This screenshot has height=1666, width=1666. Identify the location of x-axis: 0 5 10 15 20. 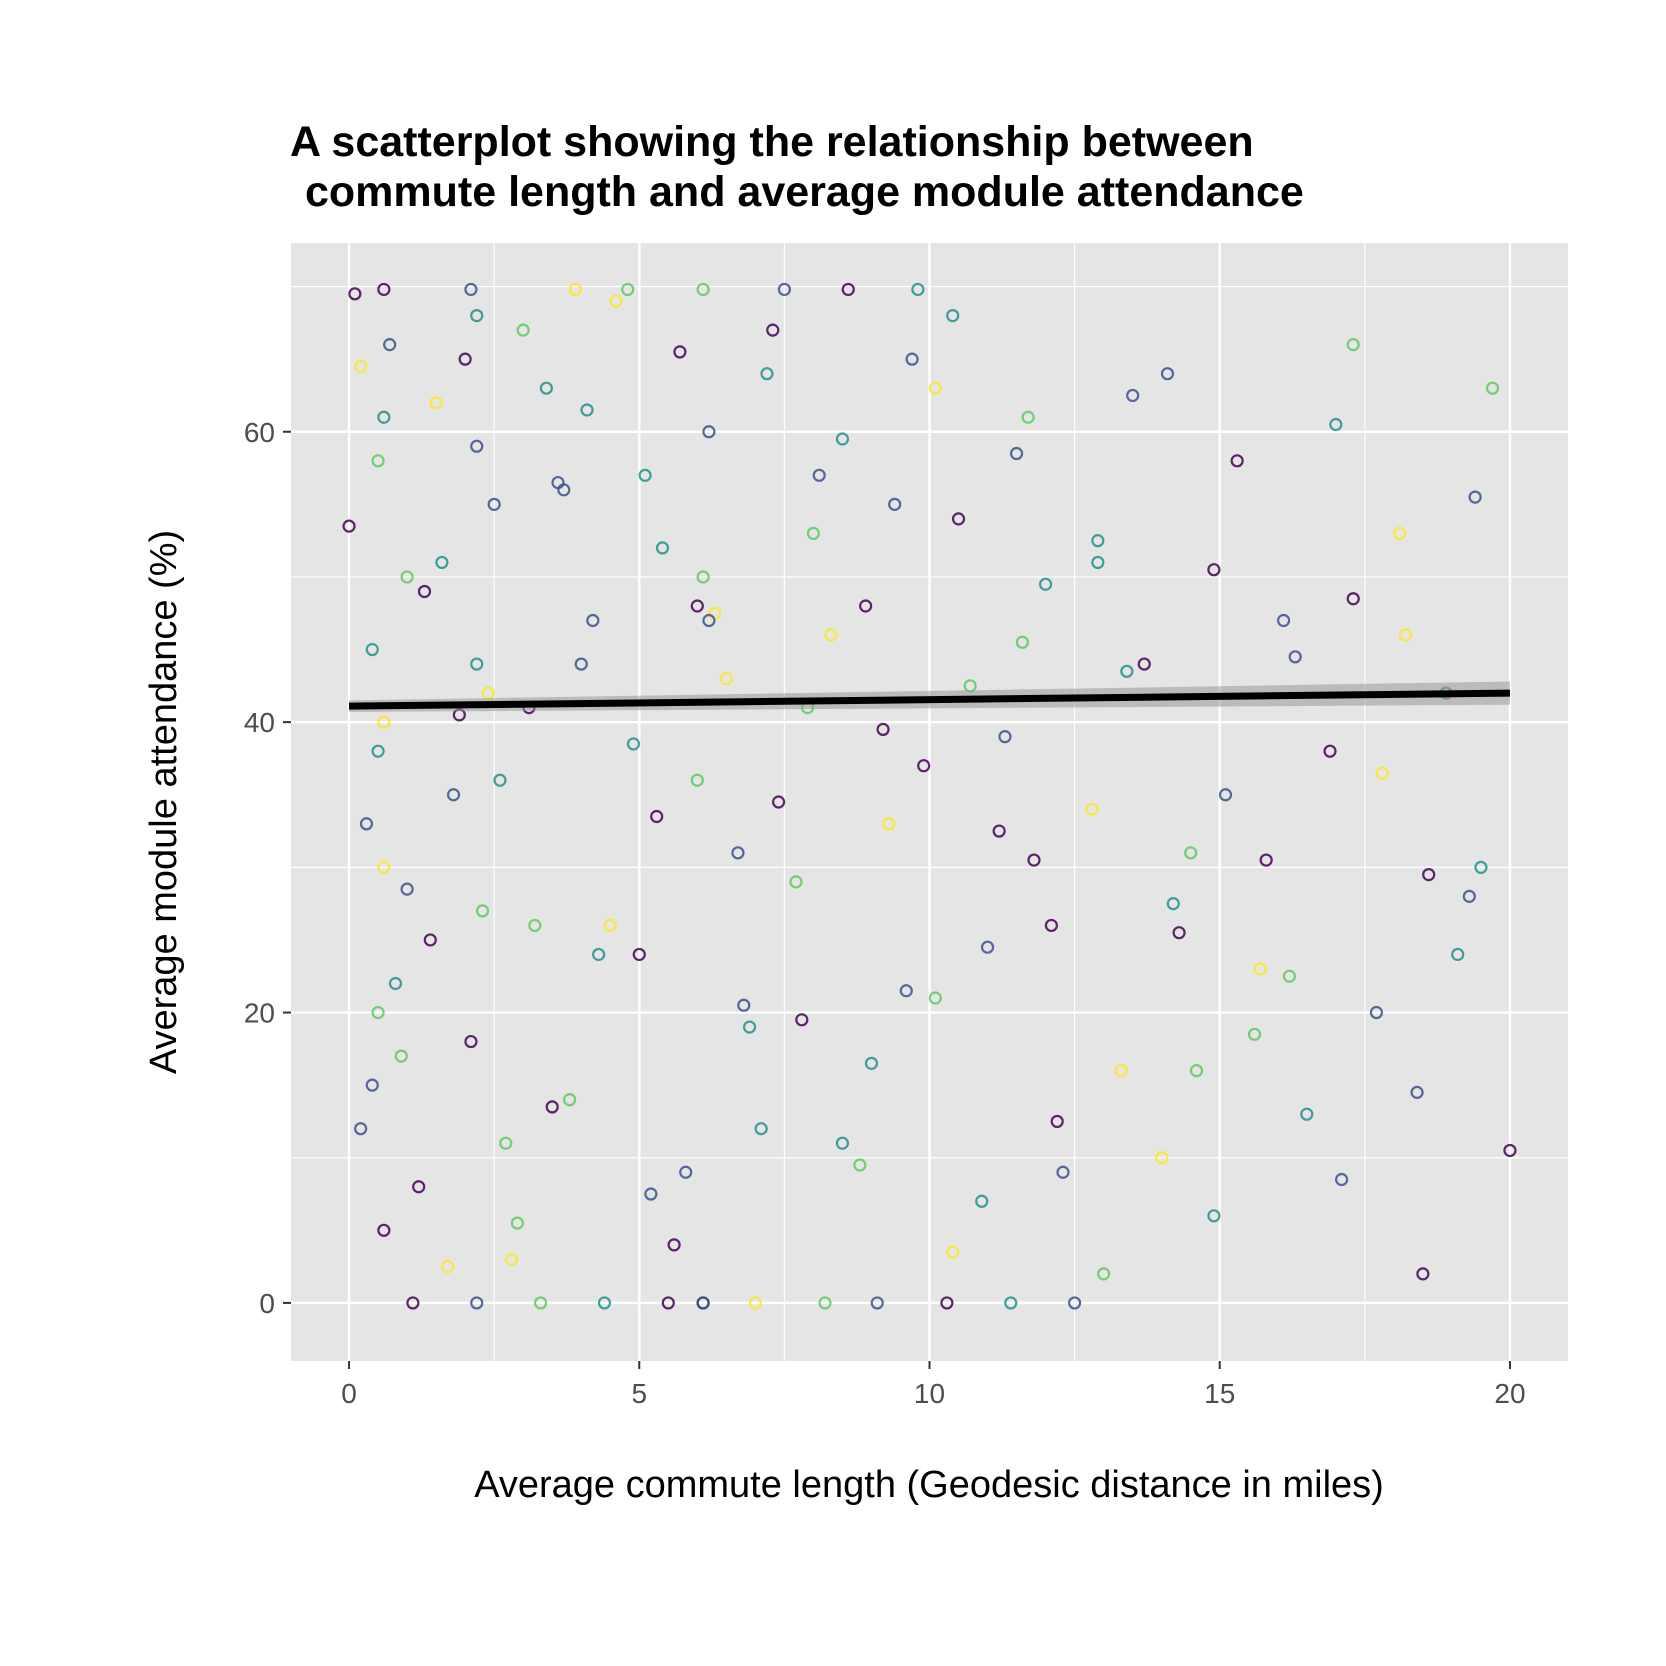
(933, 1385).